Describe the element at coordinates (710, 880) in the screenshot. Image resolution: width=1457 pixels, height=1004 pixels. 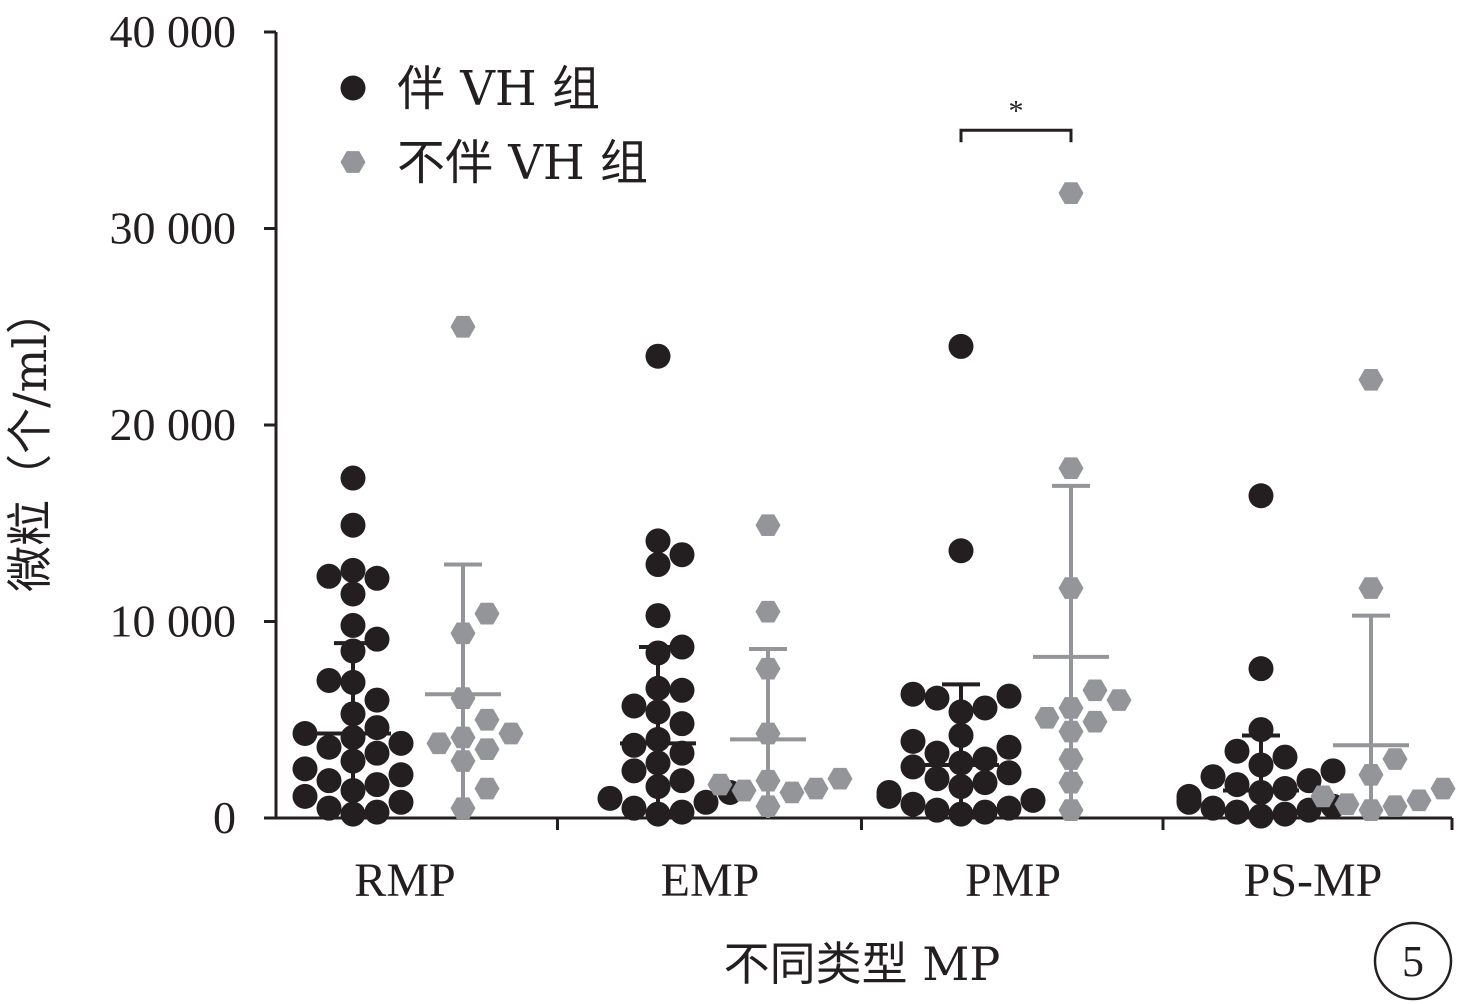
I see `x-tick-label: EMP` at that location.